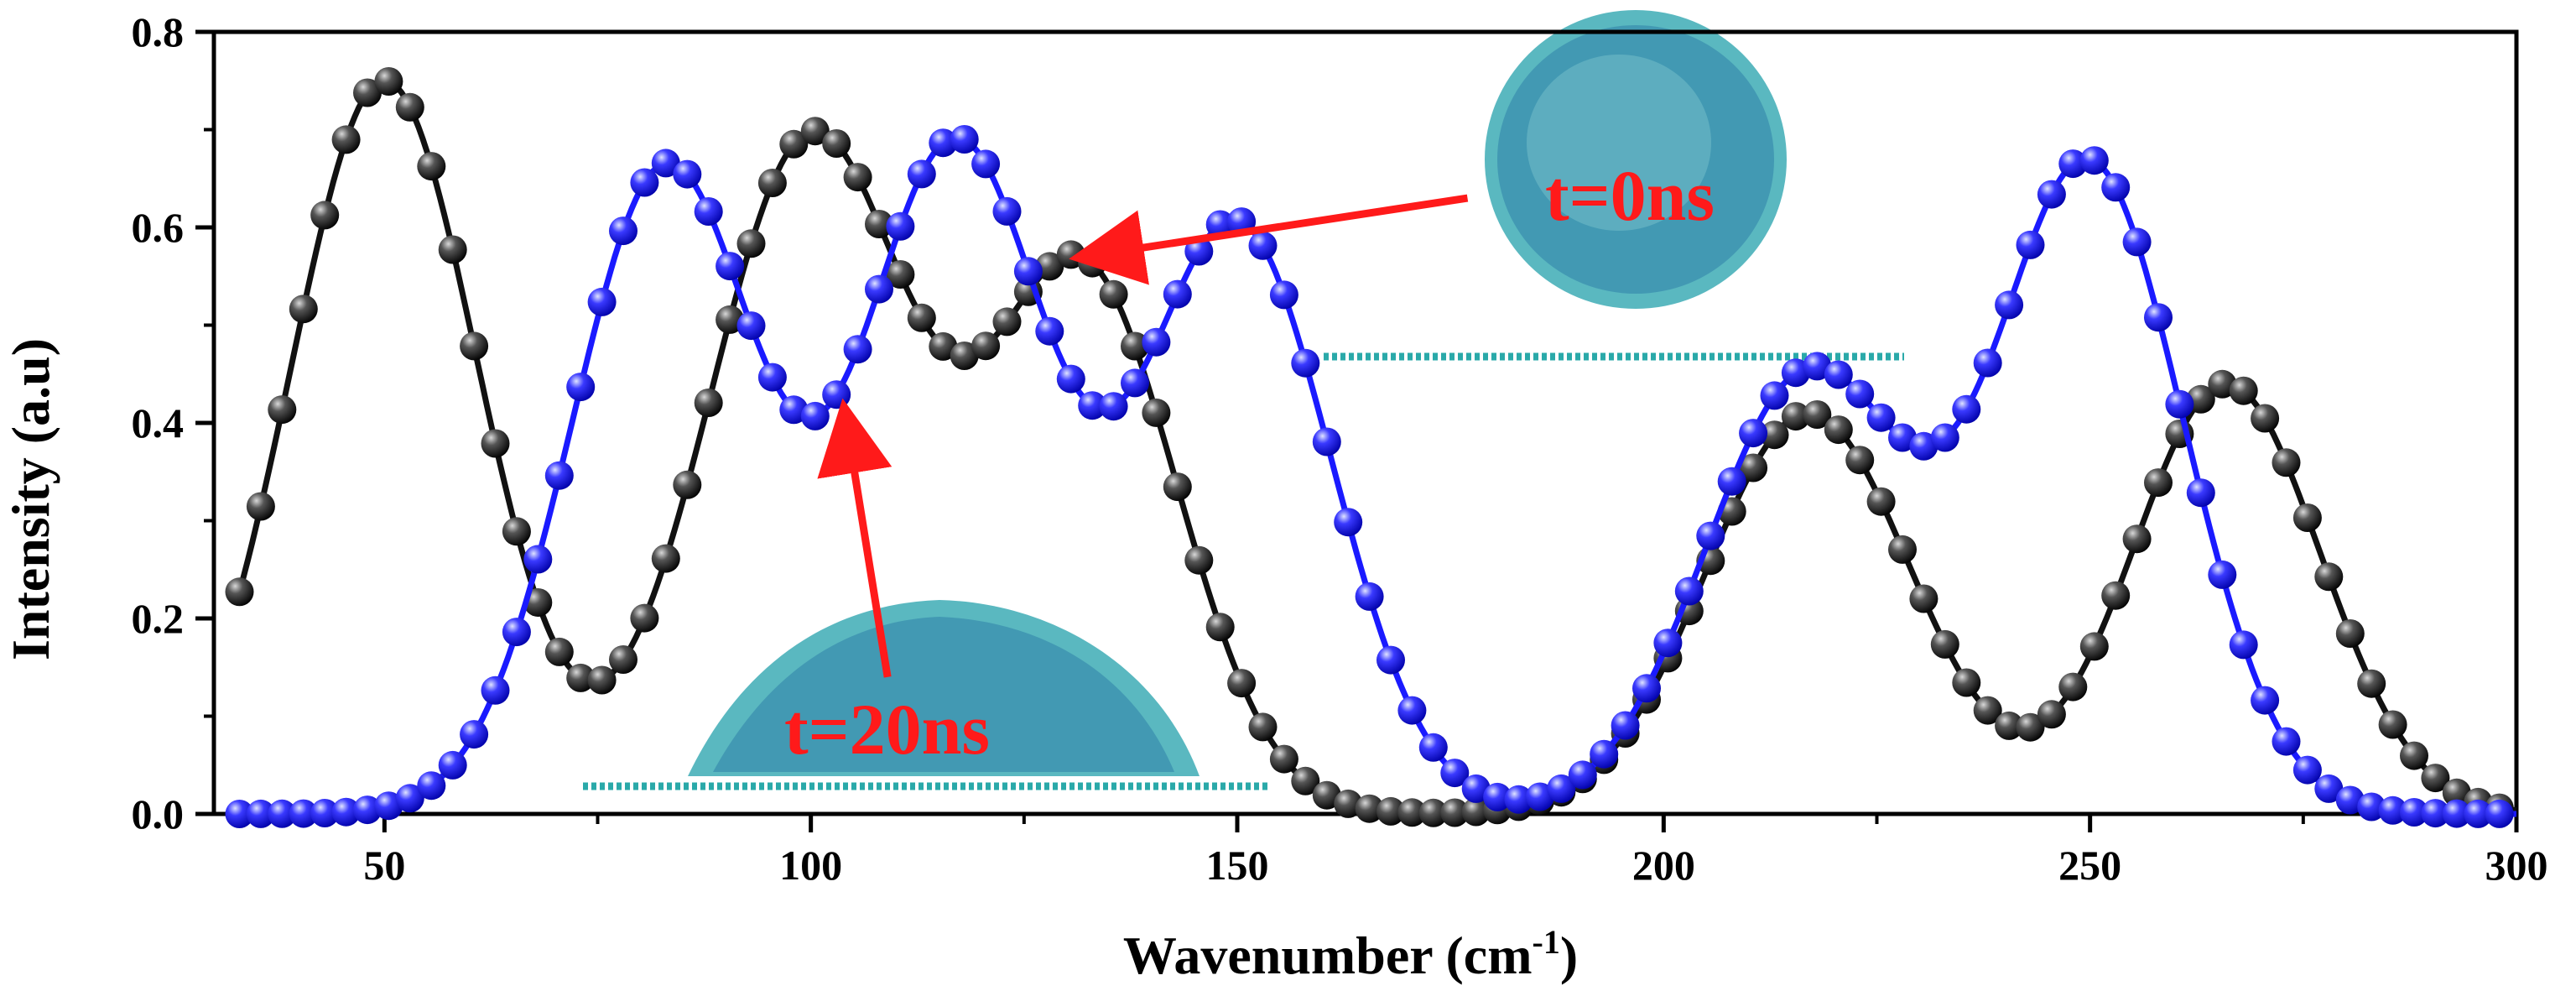 The width and height of the screenshot is (2576, 991). I want to click on x-tick-label: 250, so click(2089, 865).